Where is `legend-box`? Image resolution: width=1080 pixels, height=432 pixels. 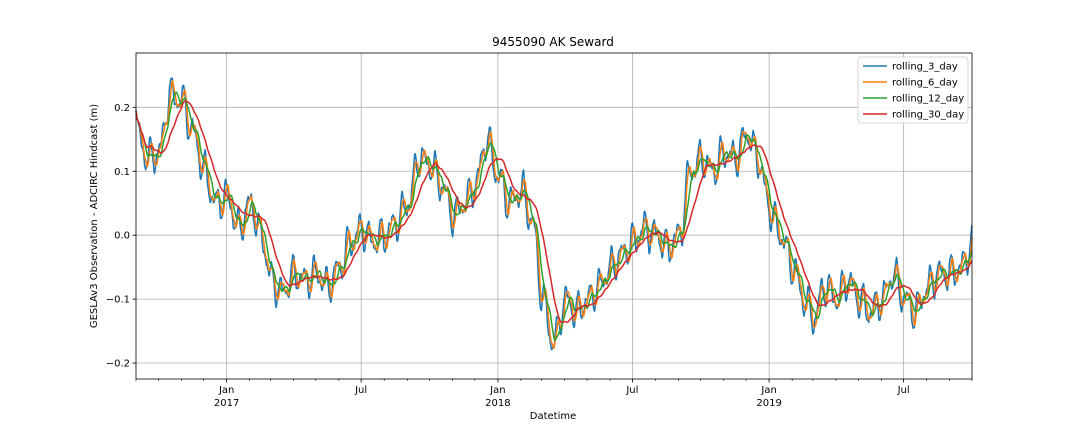
legend-box is located at coordinates (913, 90).